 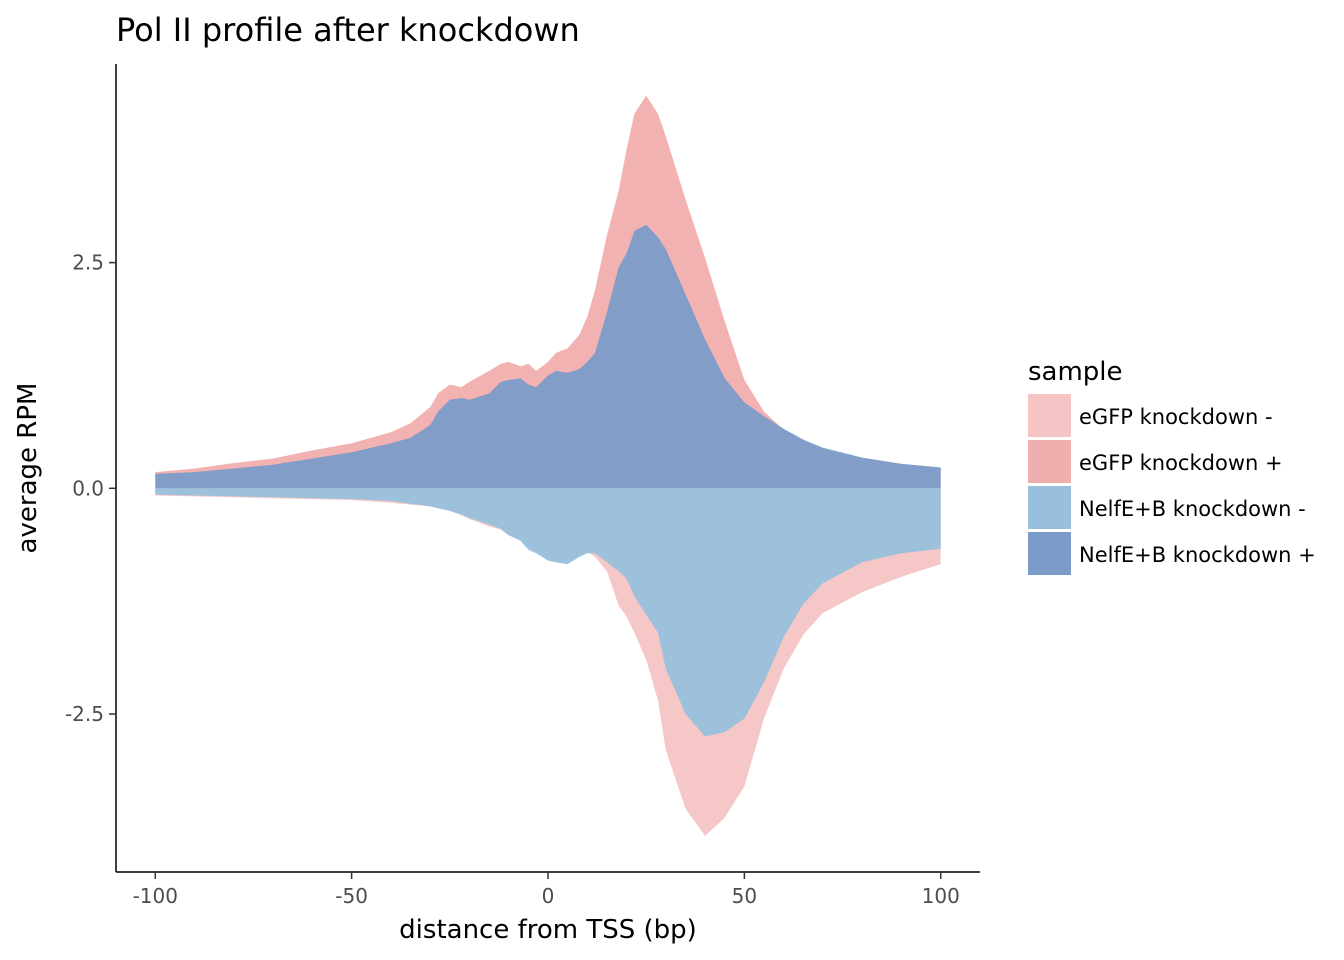 What do you see at coordinates (351, 896) in the screenshot?
I see `x-tick-label: -50` at bounding box center [351, 896].